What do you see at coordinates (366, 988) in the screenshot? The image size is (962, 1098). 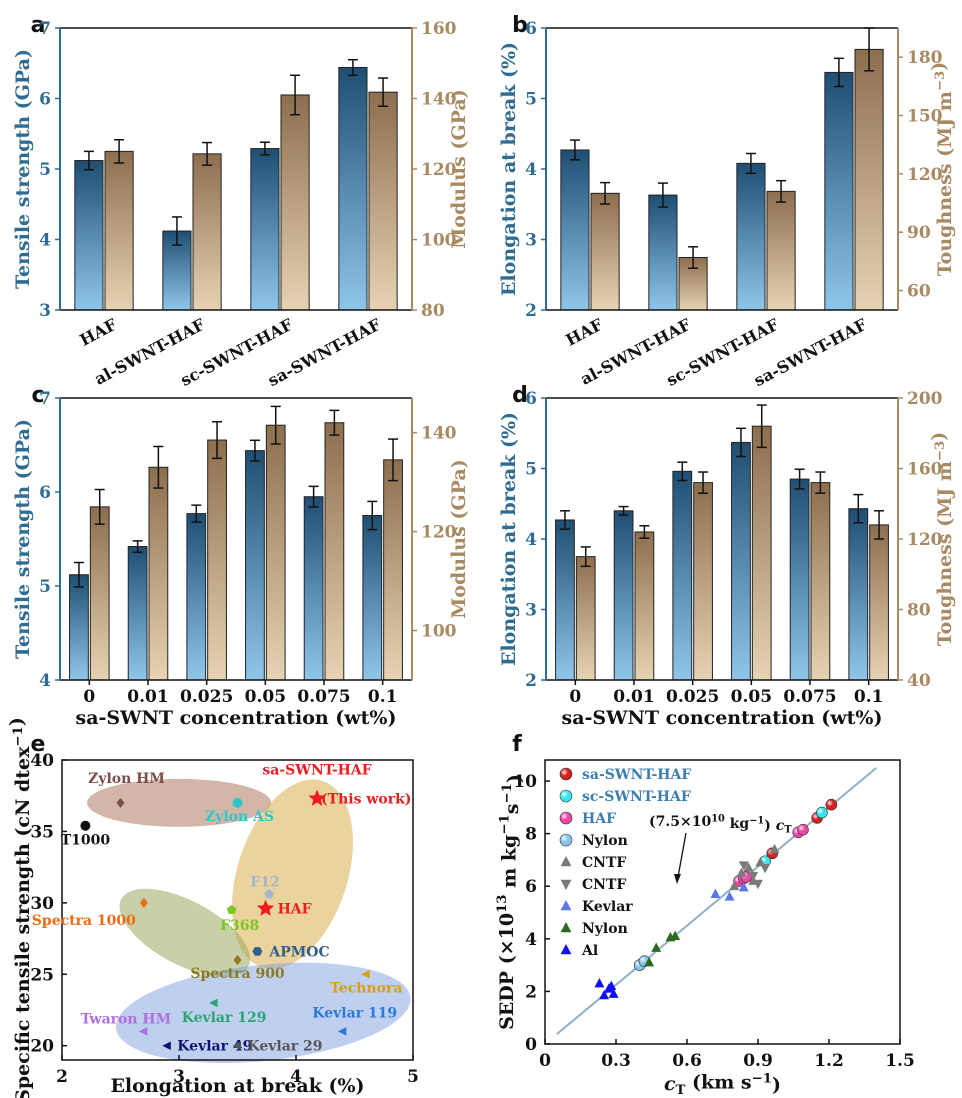 I see `label-e-10: Technora` at bounding box center [366, 988].